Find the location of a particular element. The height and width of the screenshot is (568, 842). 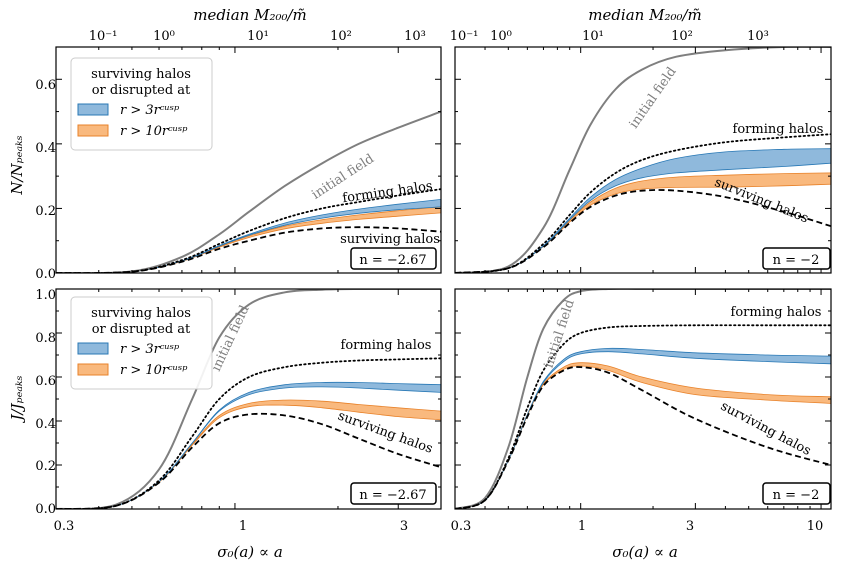

x-tick-right-1: 1 is located at coordinates (582, 526).